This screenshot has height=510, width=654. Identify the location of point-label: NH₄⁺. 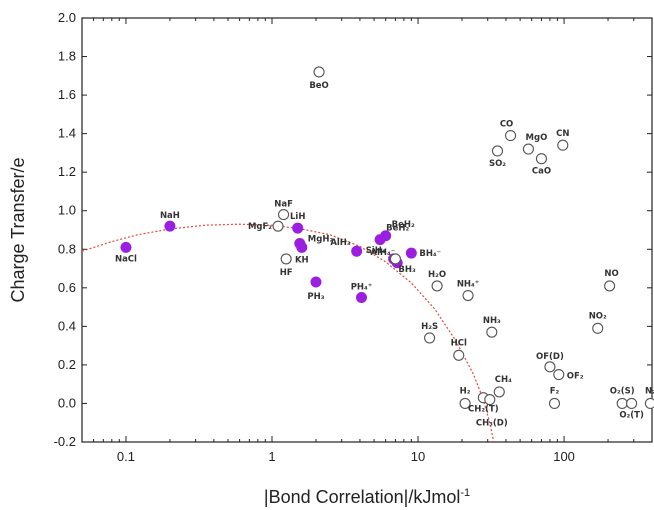
(468, 285).